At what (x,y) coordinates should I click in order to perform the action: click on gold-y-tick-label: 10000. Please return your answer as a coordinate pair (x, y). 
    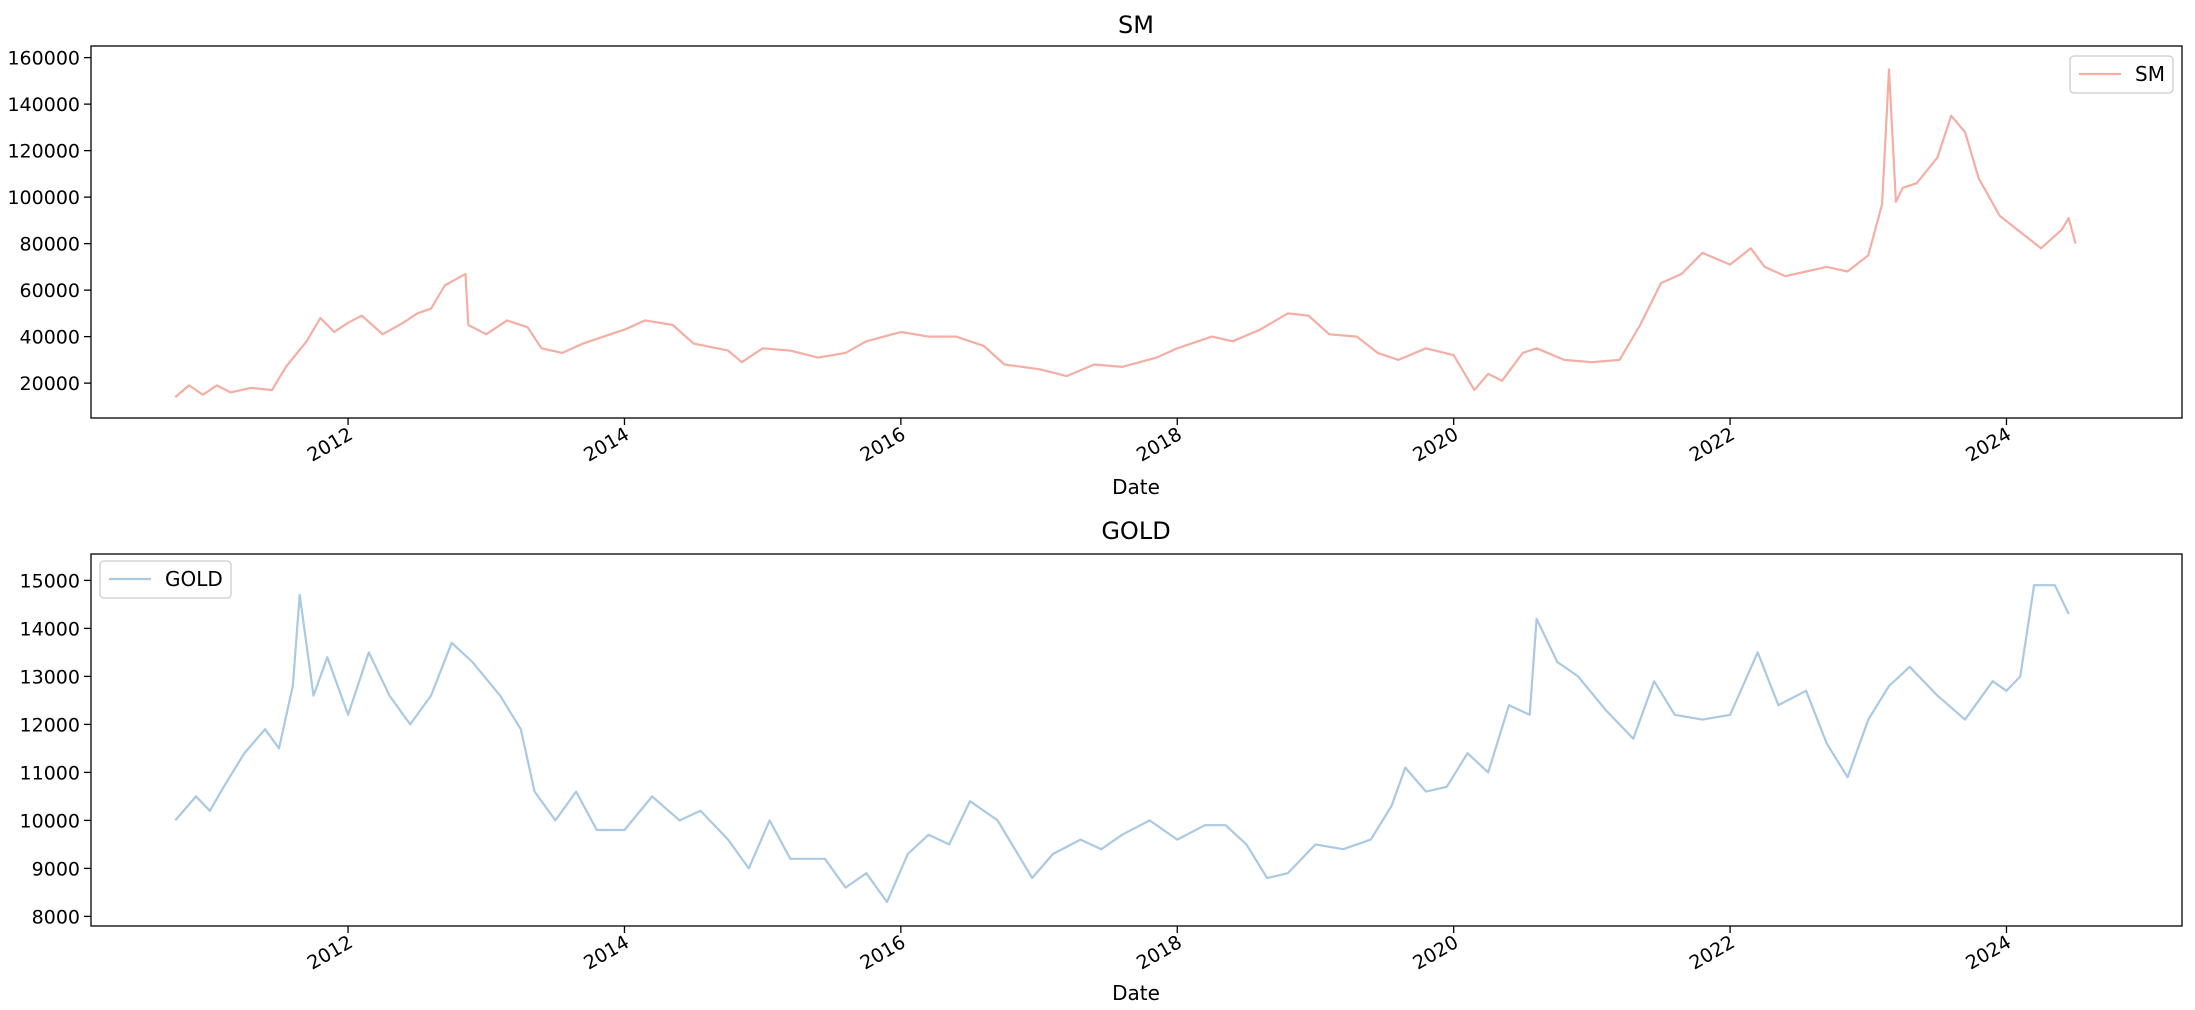
    Looking at the image, I should click on (50, 821).